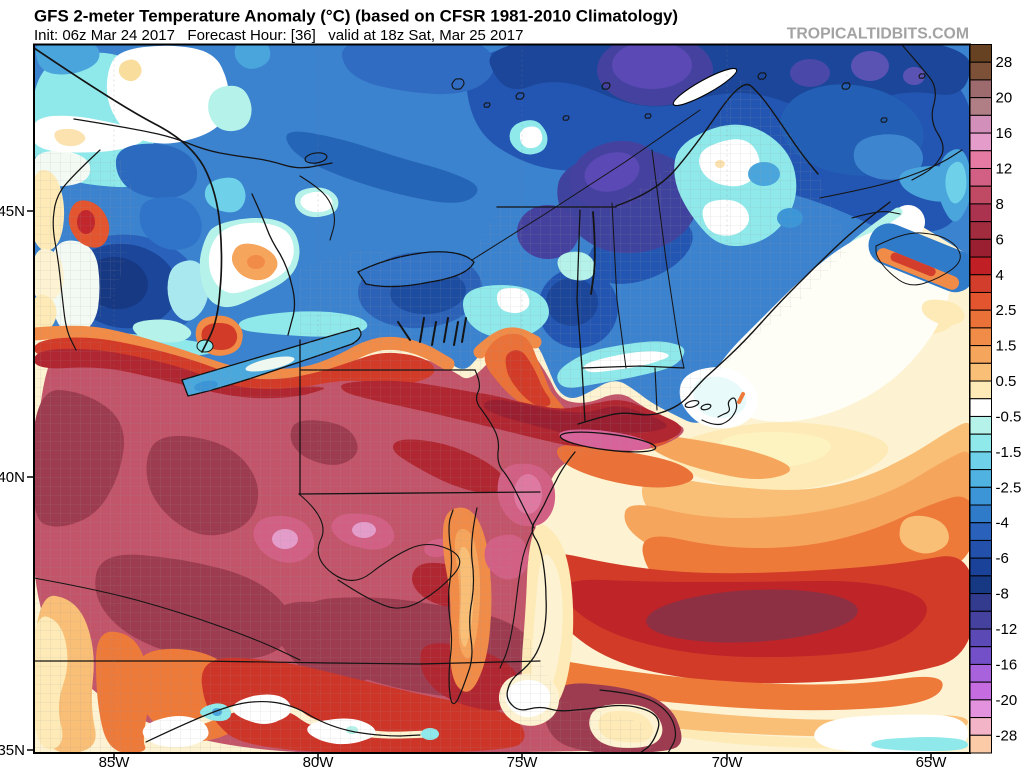  I want to click on svg-text: 45N, so click(12, 211).